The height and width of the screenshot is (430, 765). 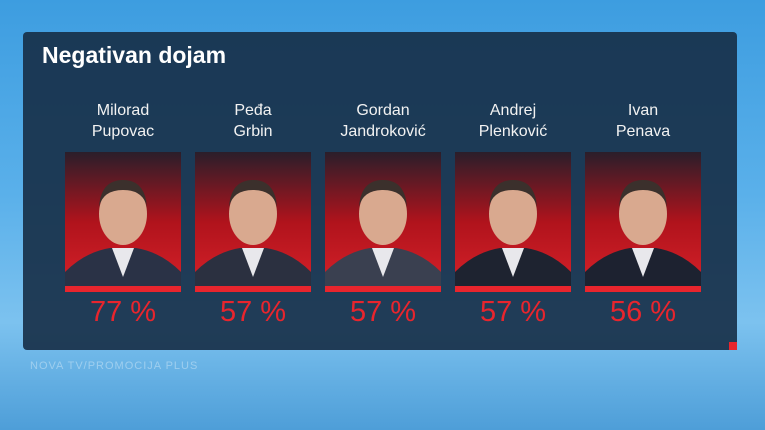 I want to click on first-name: Ivan, so click(x=643, y=110).